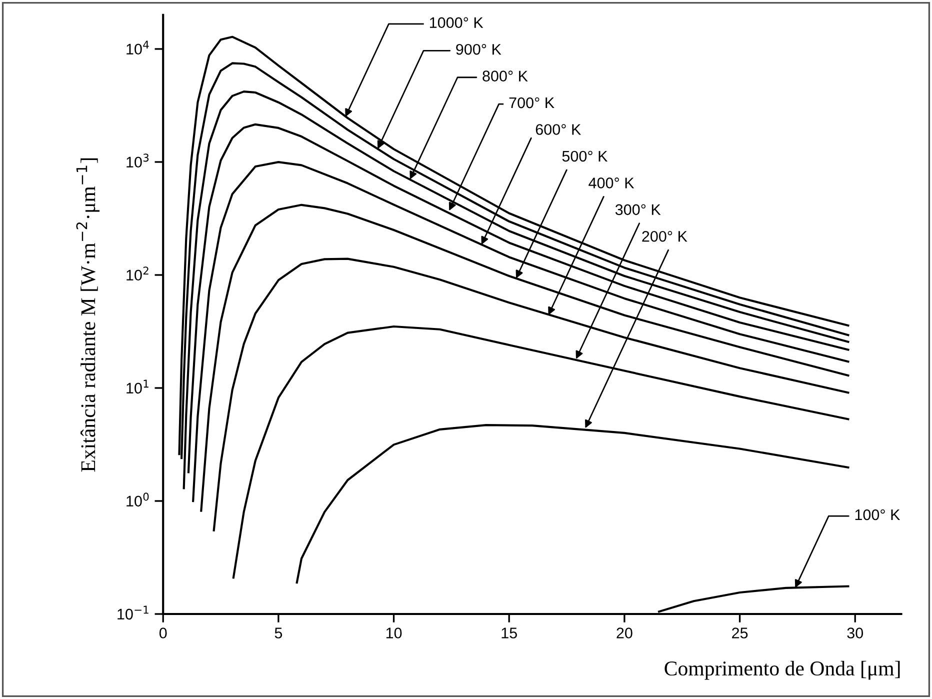 This screenshot has height=699, width=932. What do you see at coordinates (665, 236) in the screenshot?
I see `annotation: 200° K` at bounding box center [665, 236].